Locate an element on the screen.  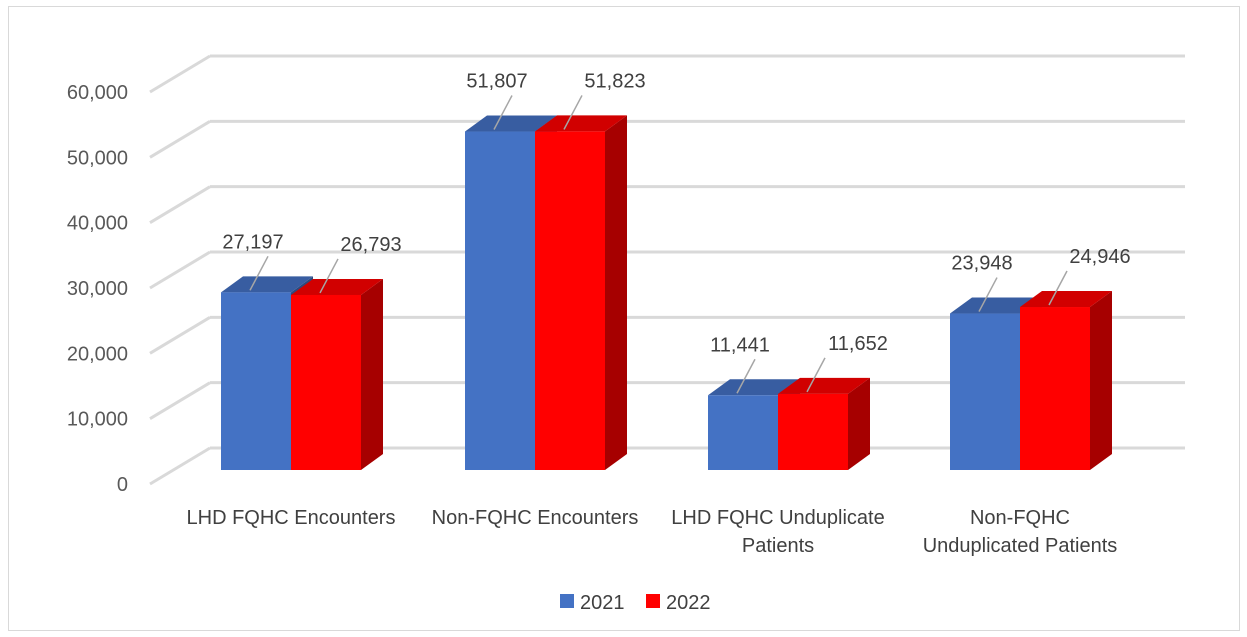
data-label: 51,823 is located at coordinates (614, 81).